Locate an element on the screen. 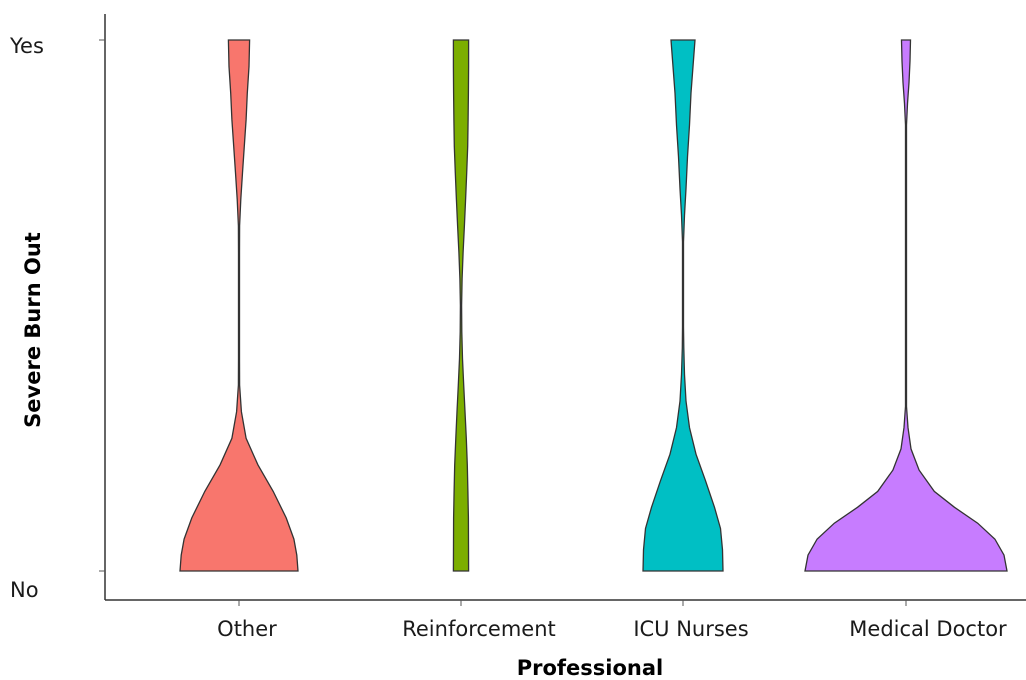 The height and width of the screenshot is (680, 1026). y-axis-title: Severe Burn Out is located at coordinates (33, 330).